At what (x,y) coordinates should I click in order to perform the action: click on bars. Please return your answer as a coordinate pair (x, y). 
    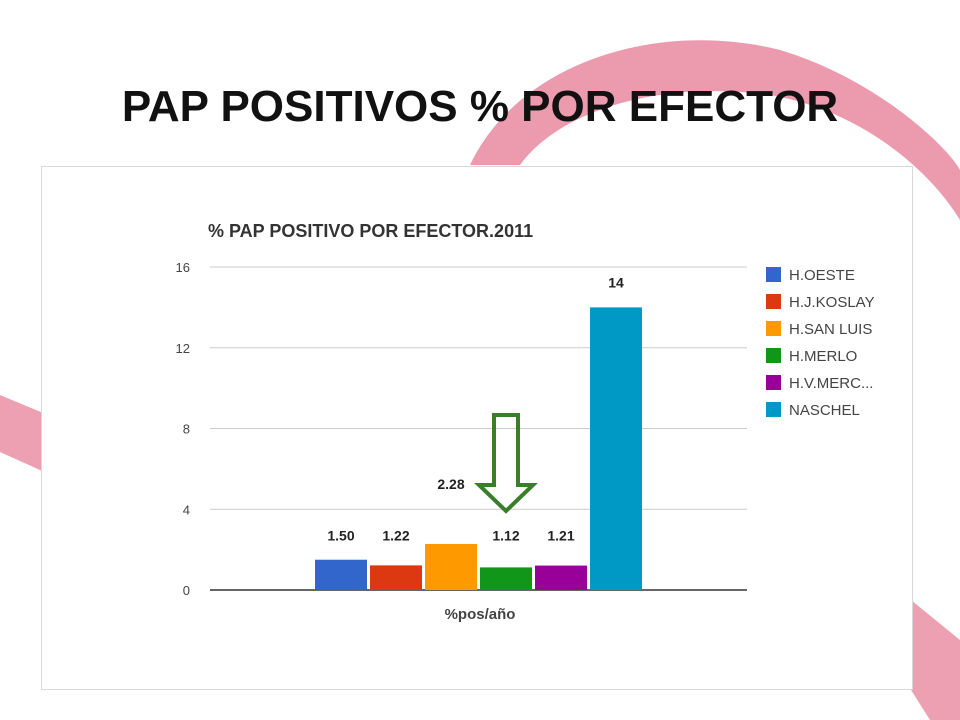
    Looking at the image, I should click on (478, 448).